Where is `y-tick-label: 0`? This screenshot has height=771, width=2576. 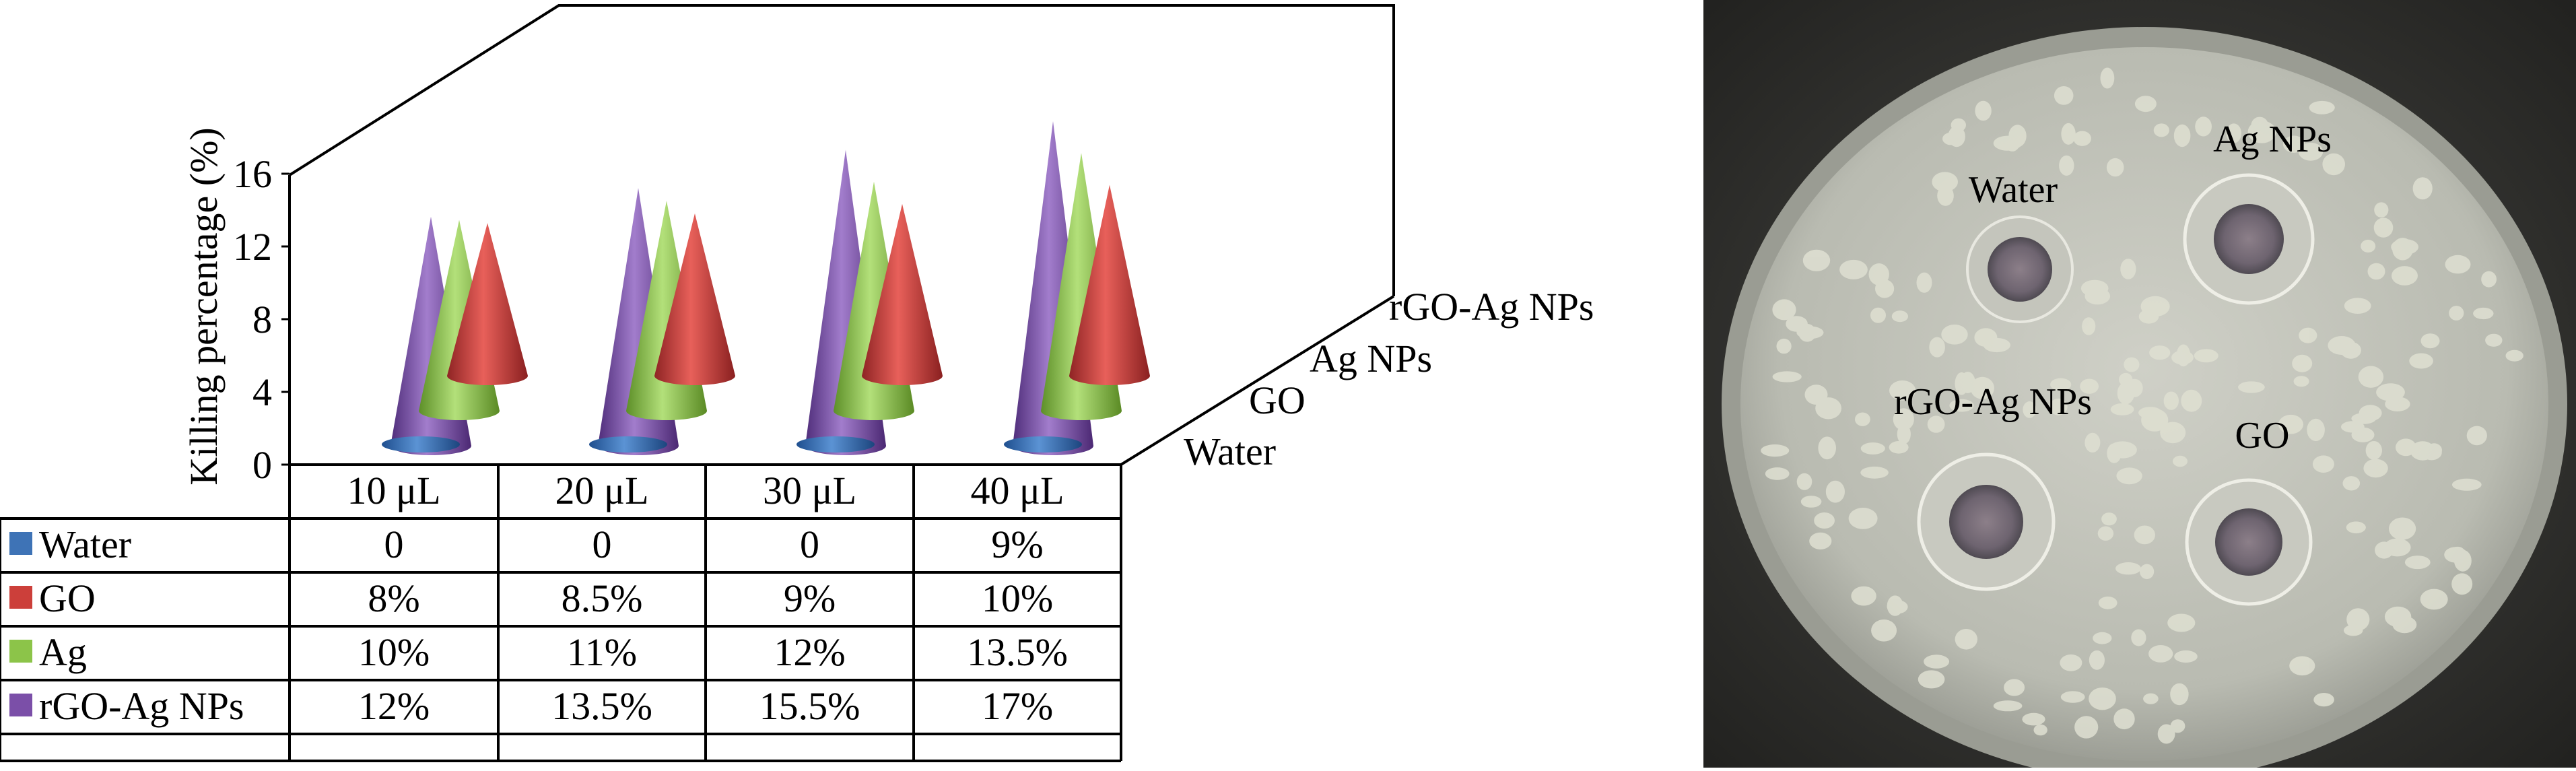
y-tick-label: 0 is located at coordinates (262, 465).